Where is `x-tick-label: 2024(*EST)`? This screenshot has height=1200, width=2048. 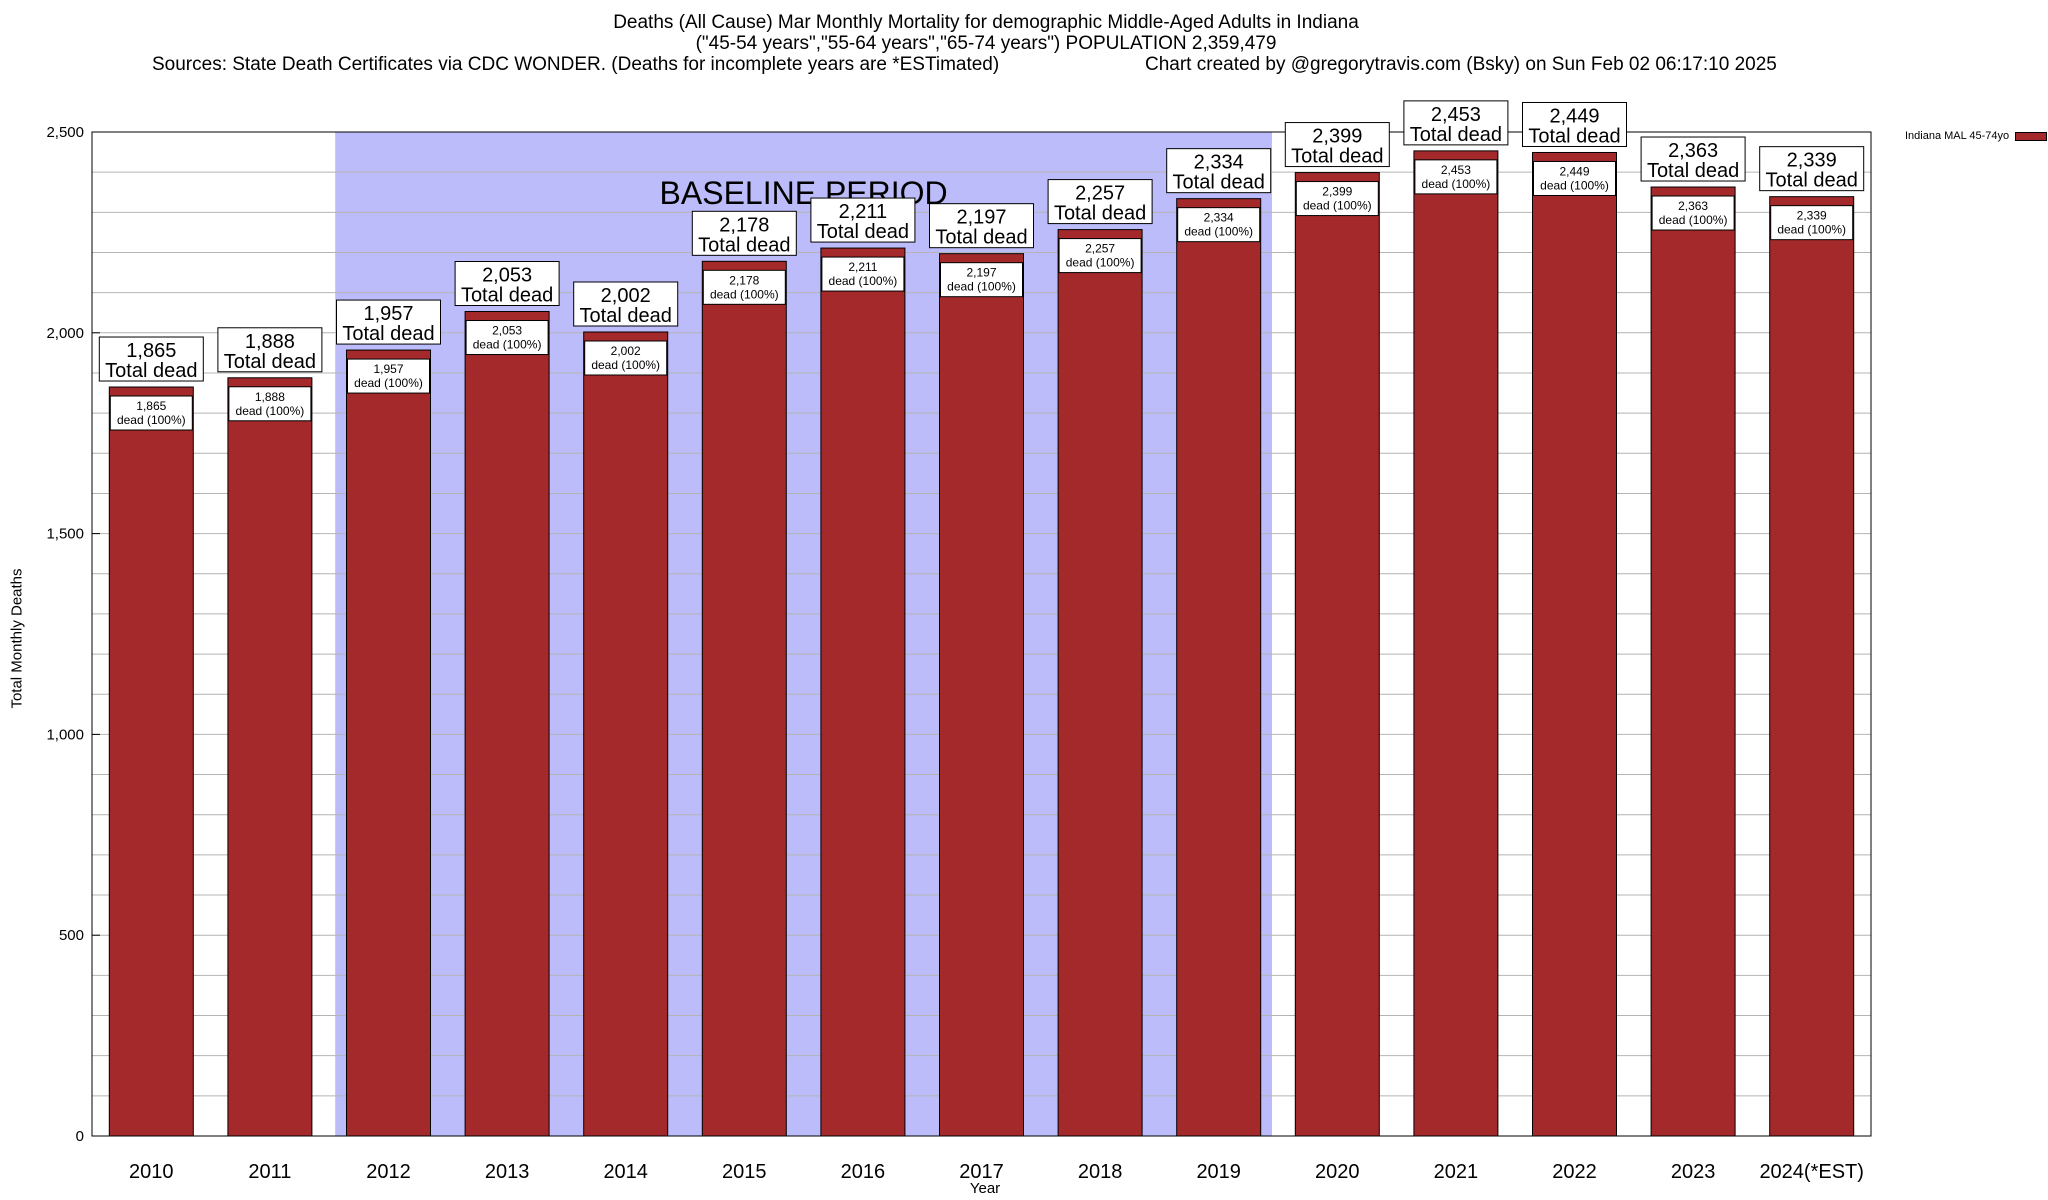 x-tick-label: 2024(*EST) is located at coordinates (1811, 1172).